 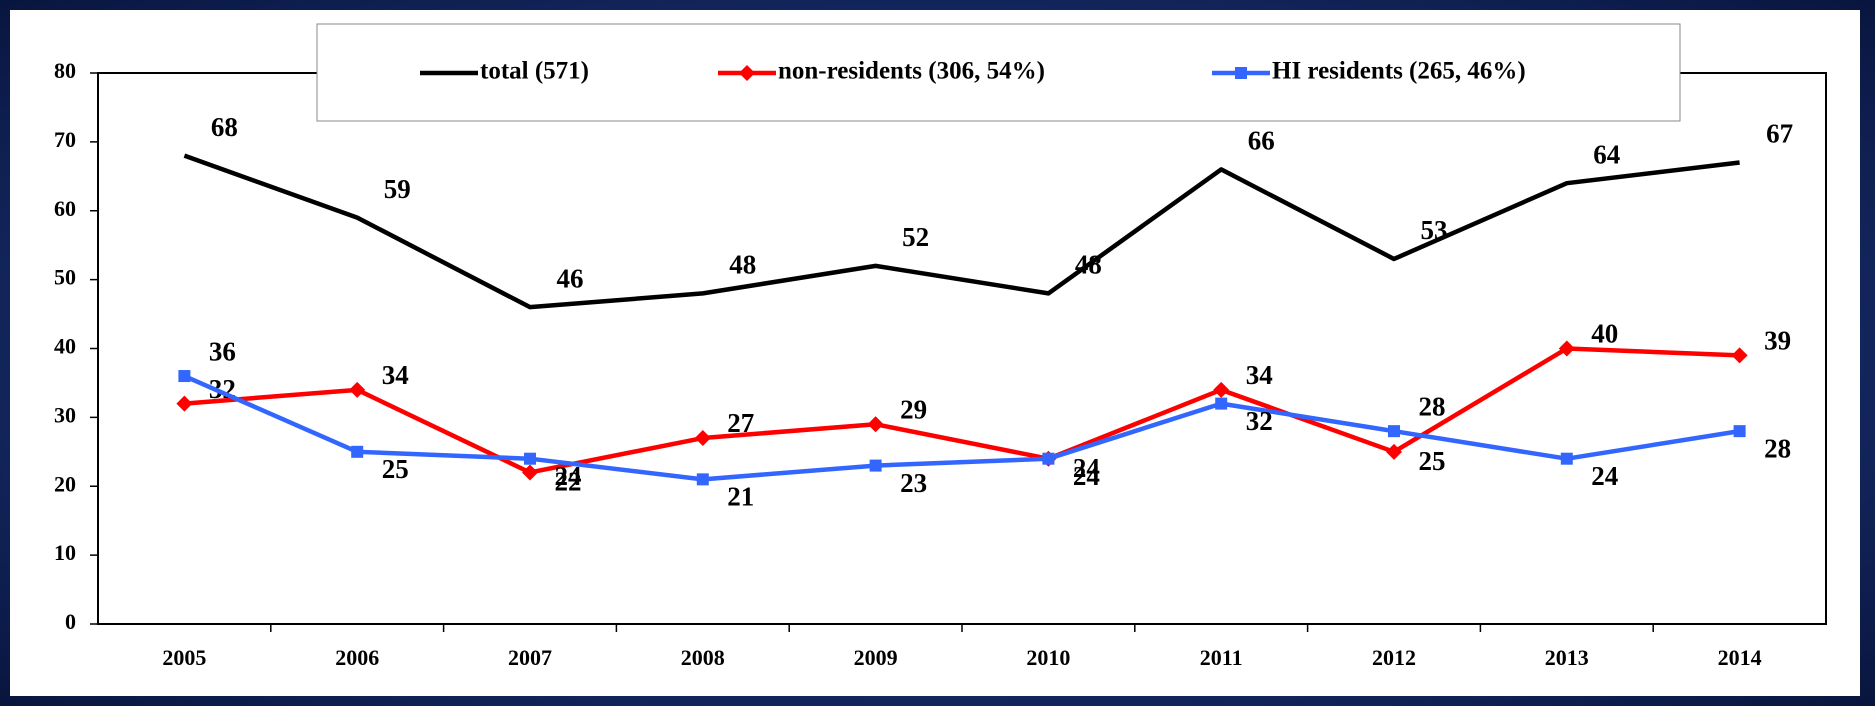 What do you see at coordinates (1779, 134) in the screenshot?
I see `data-label: 67` at bounding box center [1779, 134].